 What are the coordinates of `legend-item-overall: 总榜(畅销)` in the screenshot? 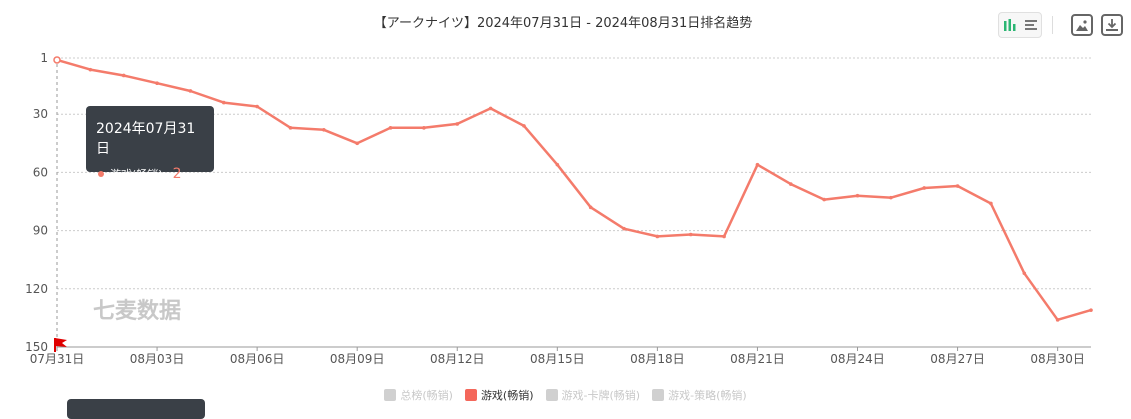 It's located at (418, 395).